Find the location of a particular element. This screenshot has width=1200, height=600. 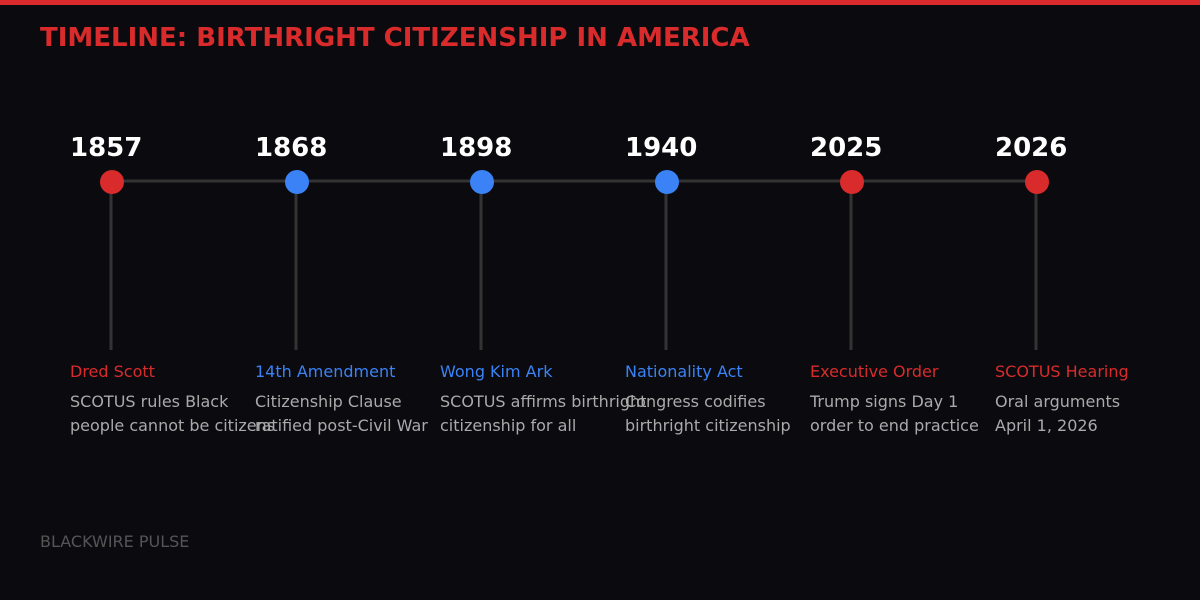

event-description: Congress codifies is located at coordinates (695, 401).